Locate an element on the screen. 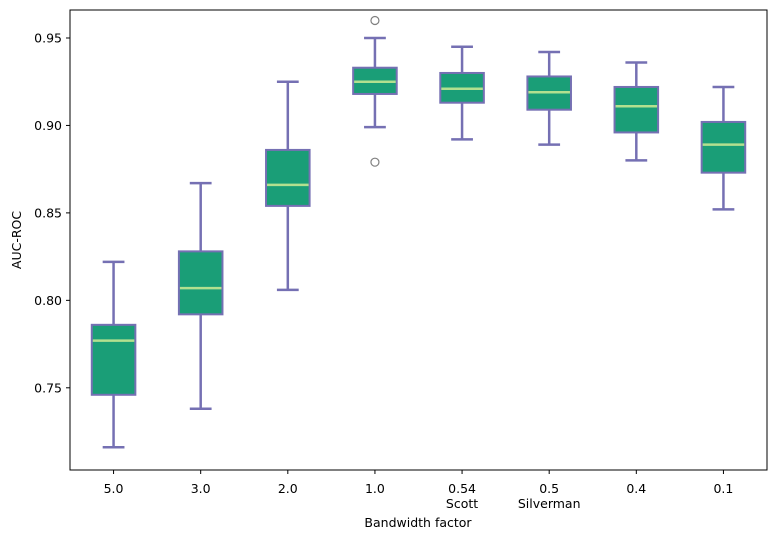 The width and height of the screenshot is (777, 541). y-tick-label: 0.80 is located at coordinates (48, 300).